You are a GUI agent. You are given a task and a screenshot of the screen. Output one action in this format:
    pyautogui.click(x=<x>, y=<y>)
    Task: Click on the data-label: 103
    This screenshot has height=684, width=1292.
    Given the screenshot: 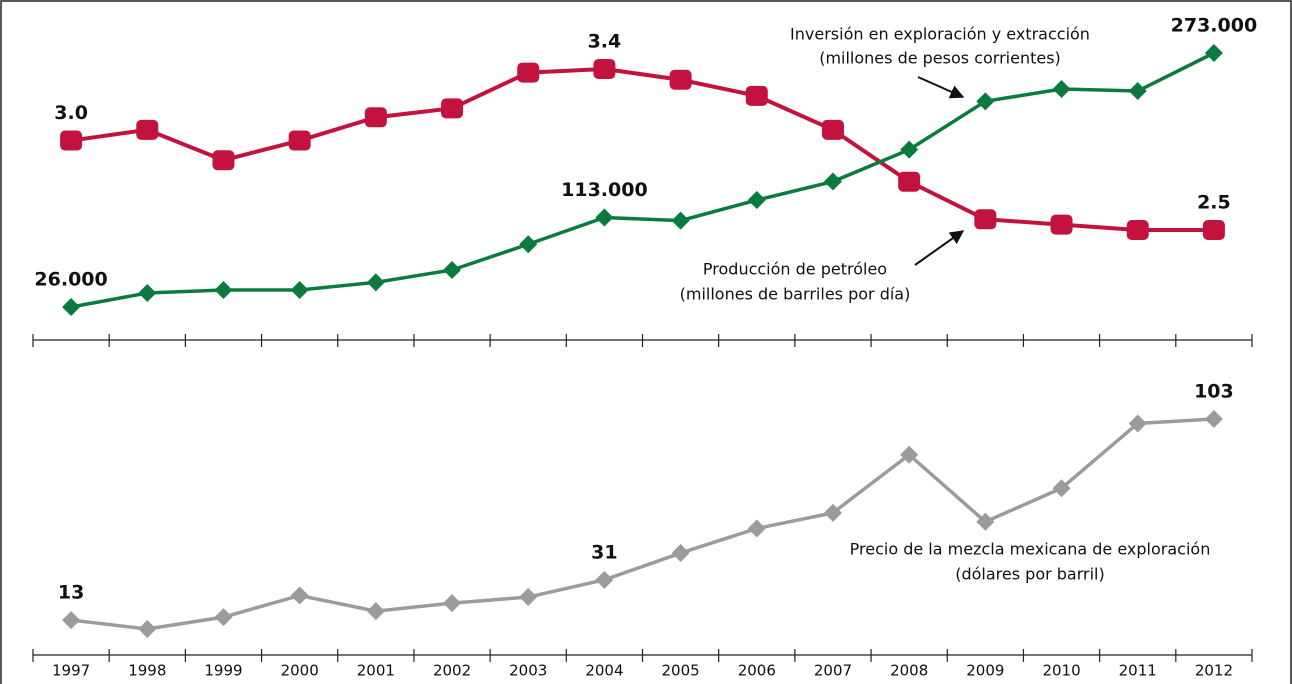 What is the action you would take?
    pyautogui.click(x=1214, y=392)
    